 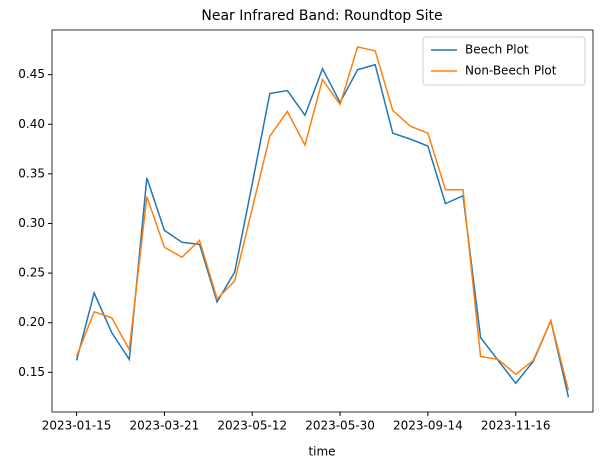 I want to click on chart-title: Near Infrared Band: Roundtop Site, so click(x=321, y=16).